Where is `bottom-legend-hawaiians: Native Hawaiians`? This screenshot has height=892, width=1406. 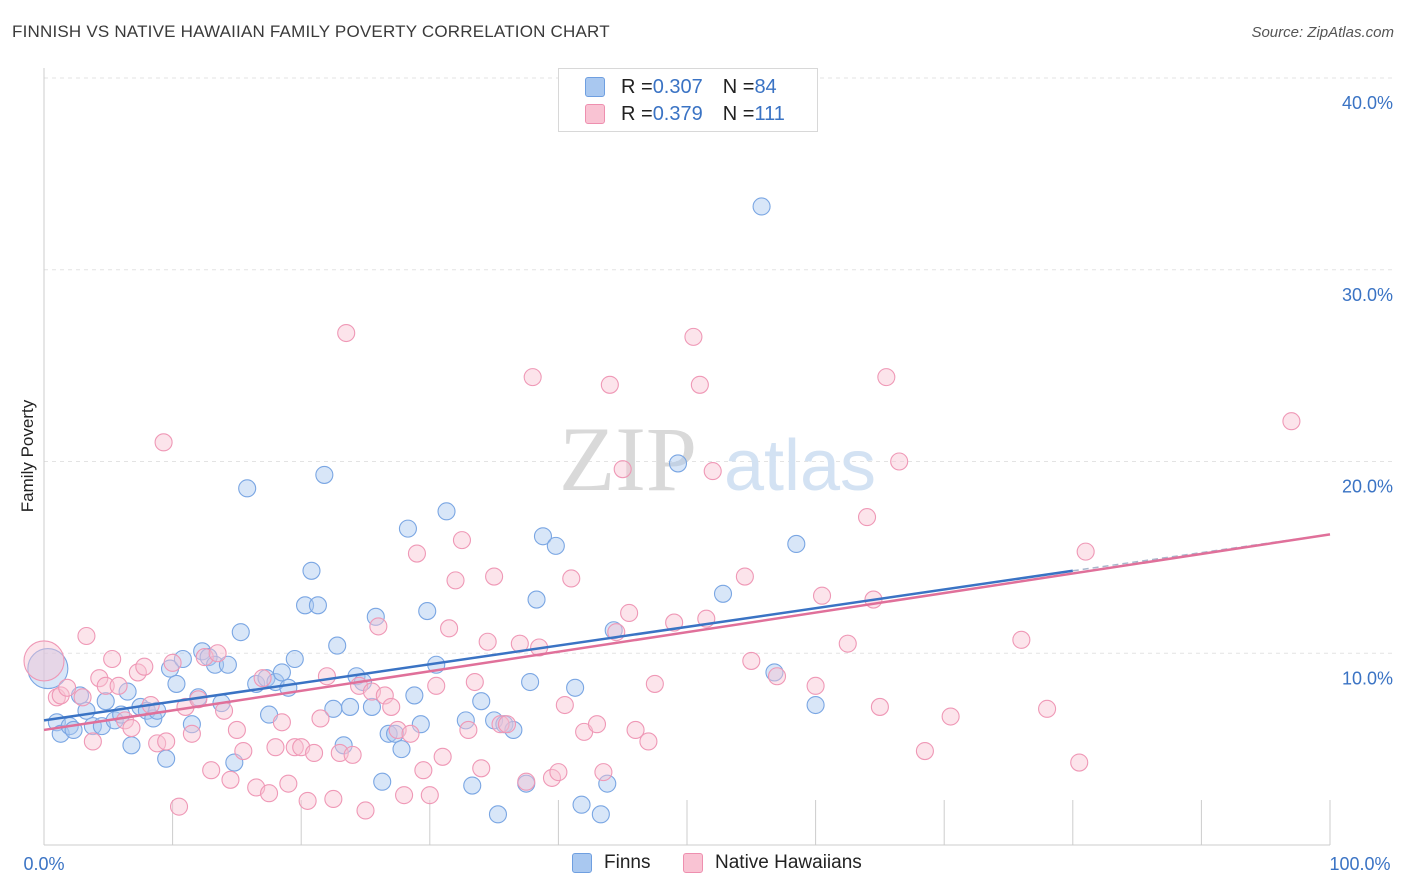 bottom-legend-hawaiians: Native Hawaiians is located at coordinates (772, 863).